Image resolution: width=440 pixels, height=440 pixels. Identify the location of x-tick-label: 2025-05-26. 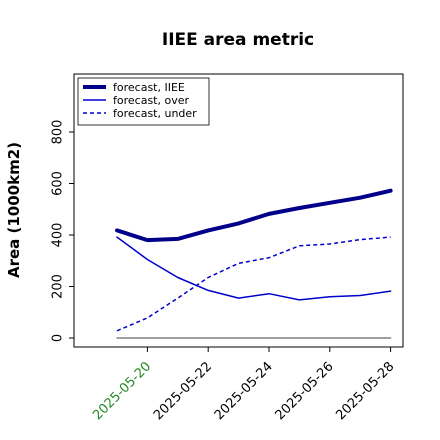
(305, 391).